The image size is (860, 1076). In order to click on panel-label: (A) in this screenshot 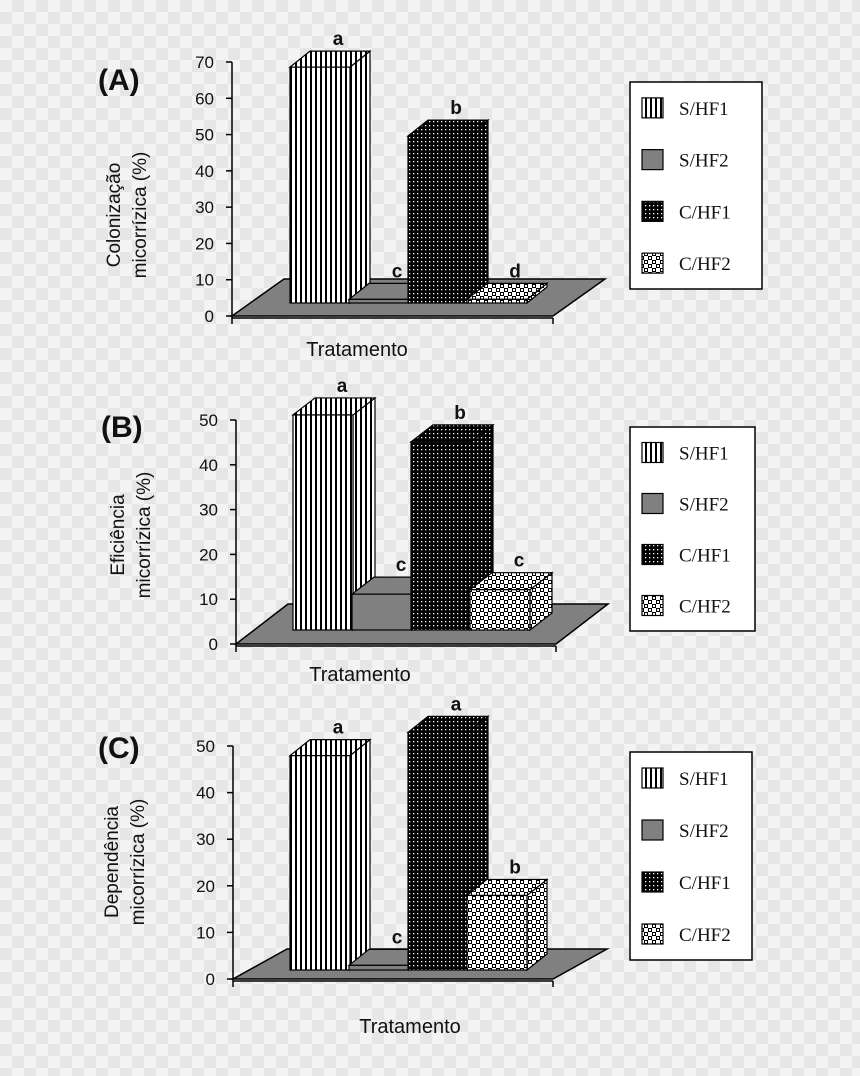, I will do `click(119, 80)`.